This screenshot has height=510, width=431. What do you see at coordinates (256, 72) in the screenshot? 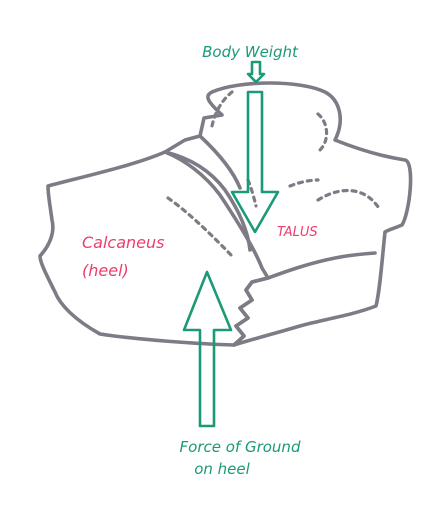
I see `body-weight-pointer` at bounding box center [256, 72].